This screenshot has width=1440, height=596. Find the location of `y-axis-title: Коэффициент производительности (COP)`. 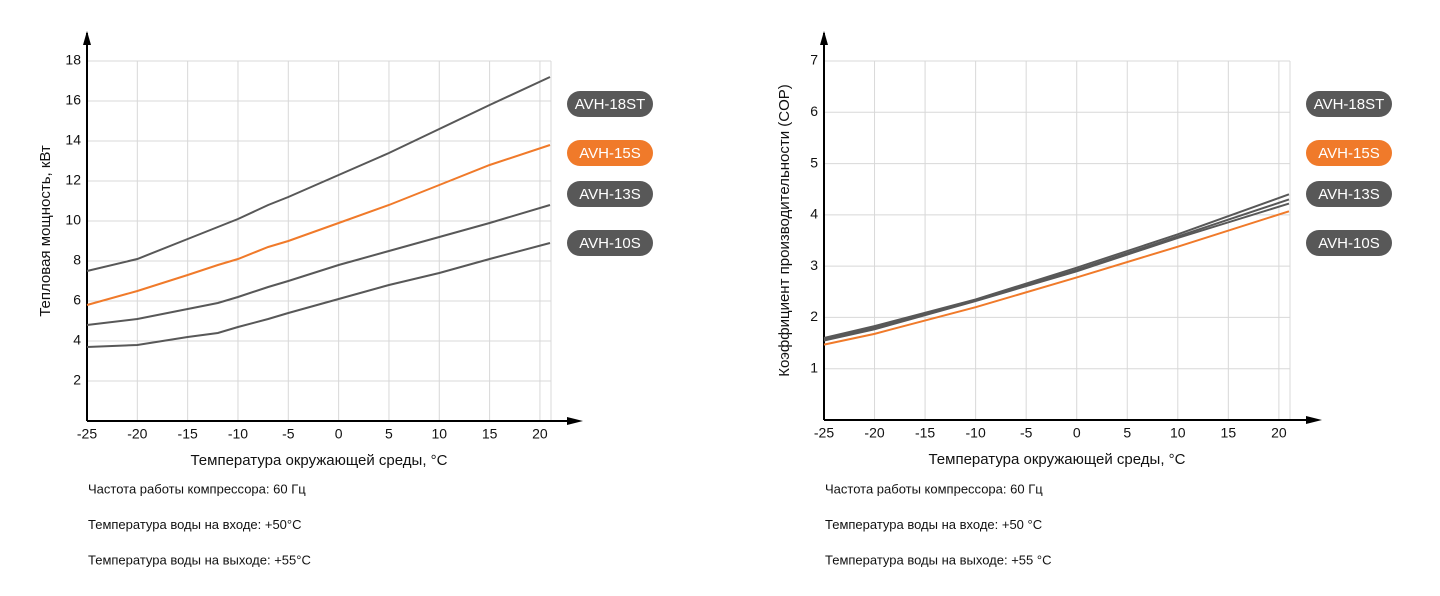

y-axis-title: Коэффициент производительности (COP) is located at coordinates (784, 230).